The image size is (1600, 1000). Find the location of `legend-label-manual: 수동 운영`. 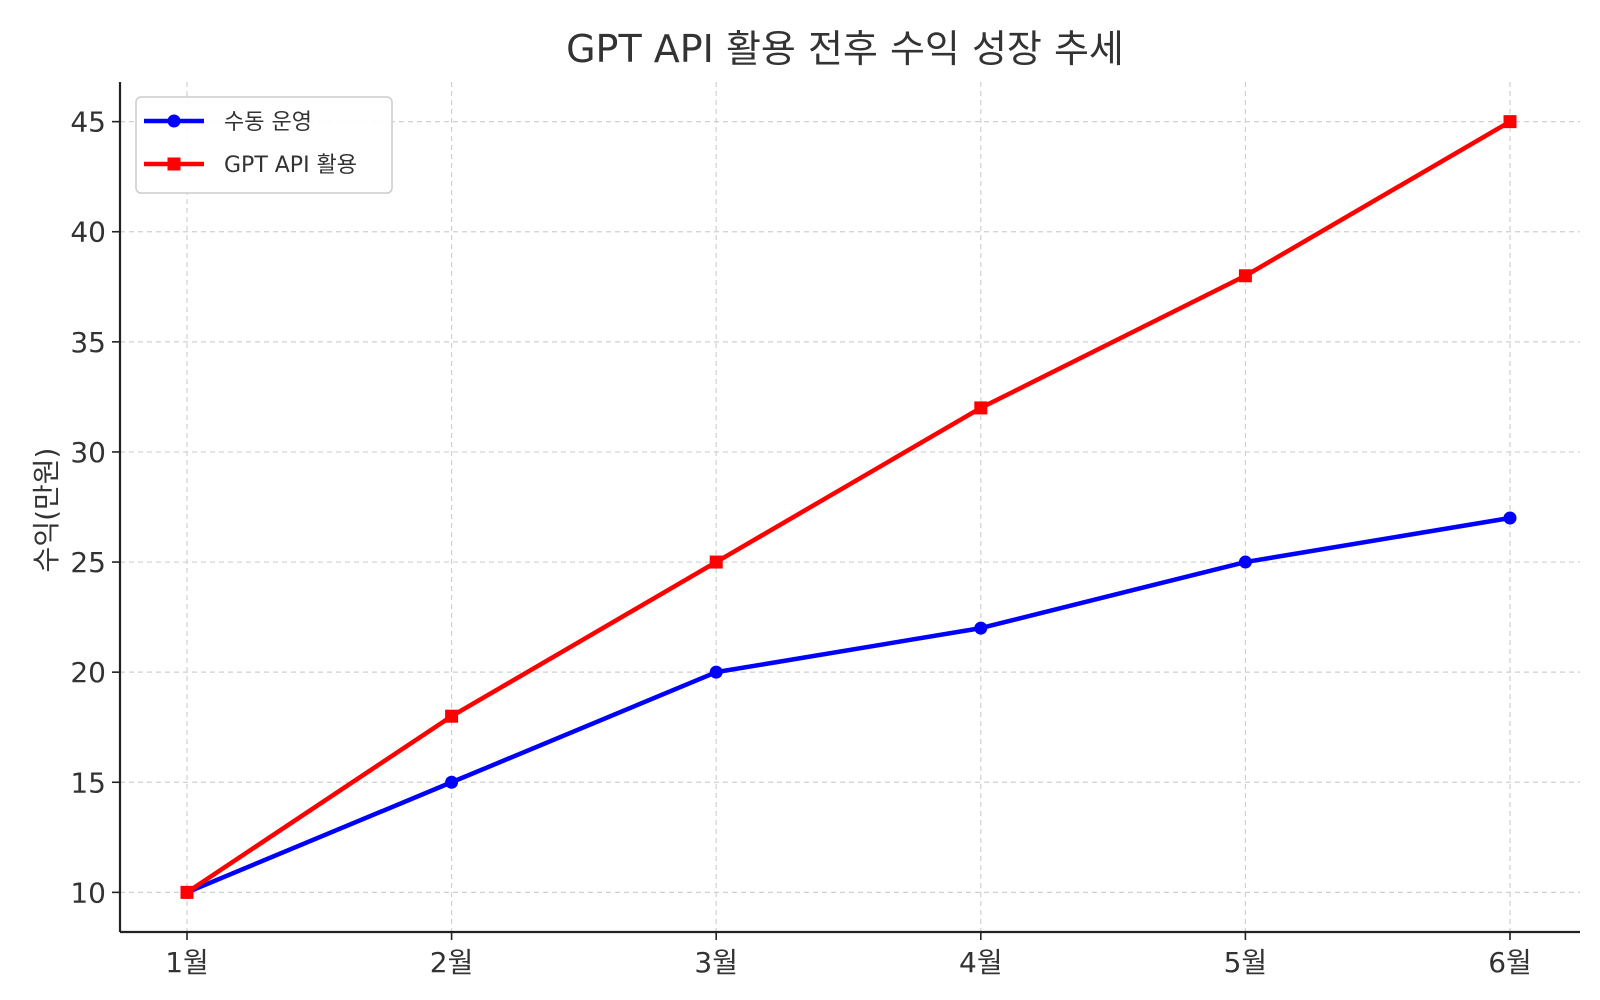

legend-label-manual: 수동 운영 is located at coordinates (268, 122).